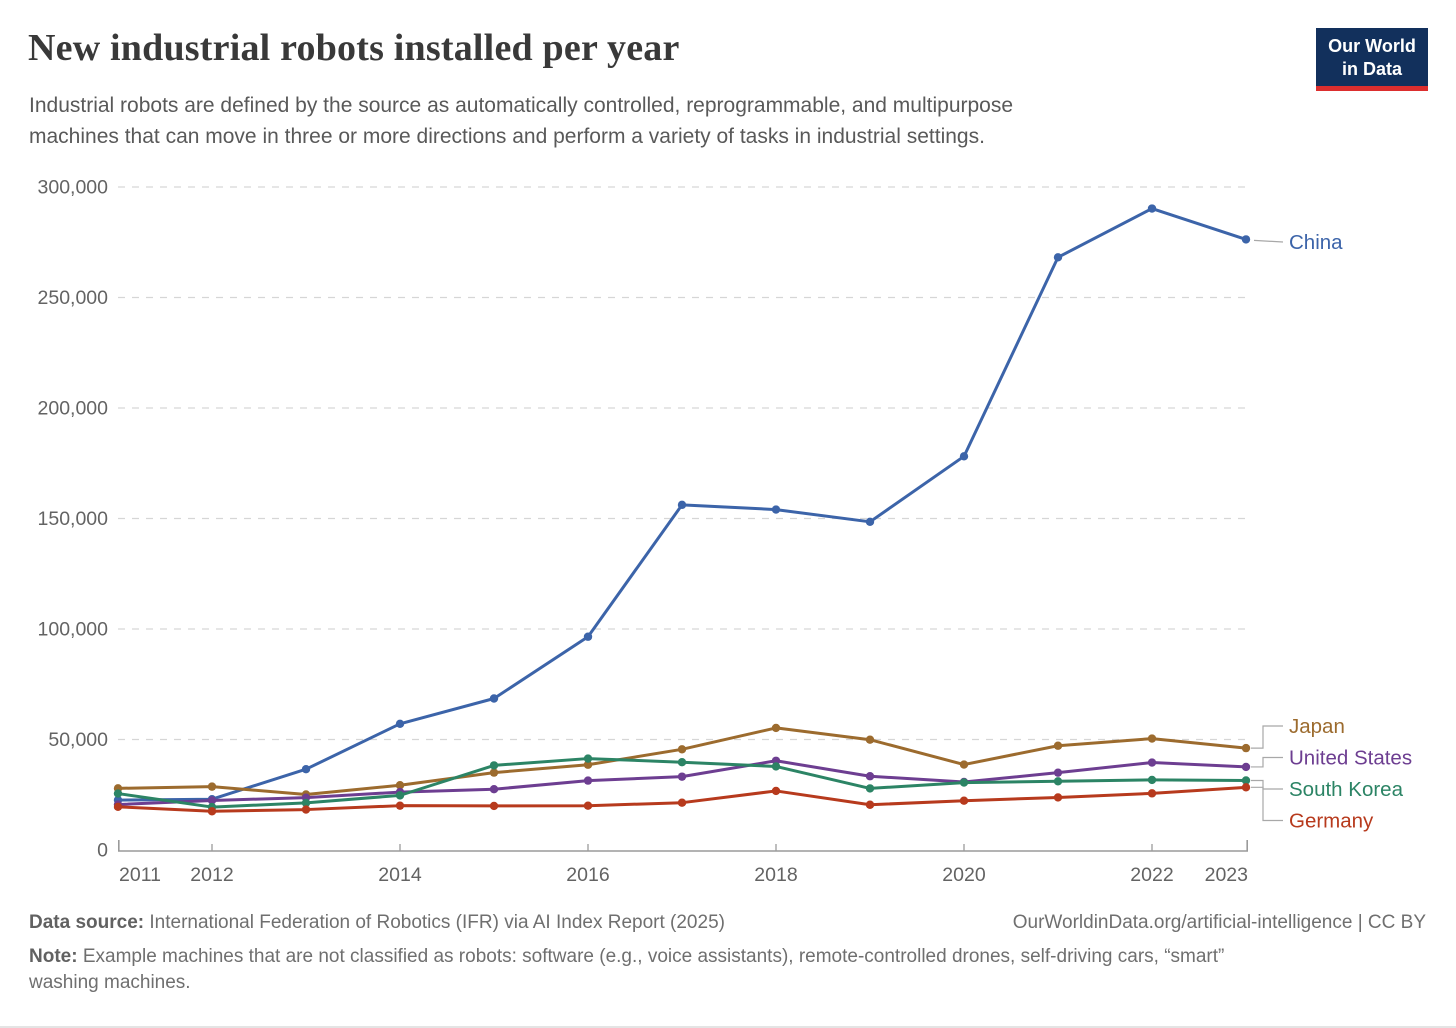  Describe the element at coordinates (1372, 46) in the screenshot. I see `logo-line-1: Our World` at that location.